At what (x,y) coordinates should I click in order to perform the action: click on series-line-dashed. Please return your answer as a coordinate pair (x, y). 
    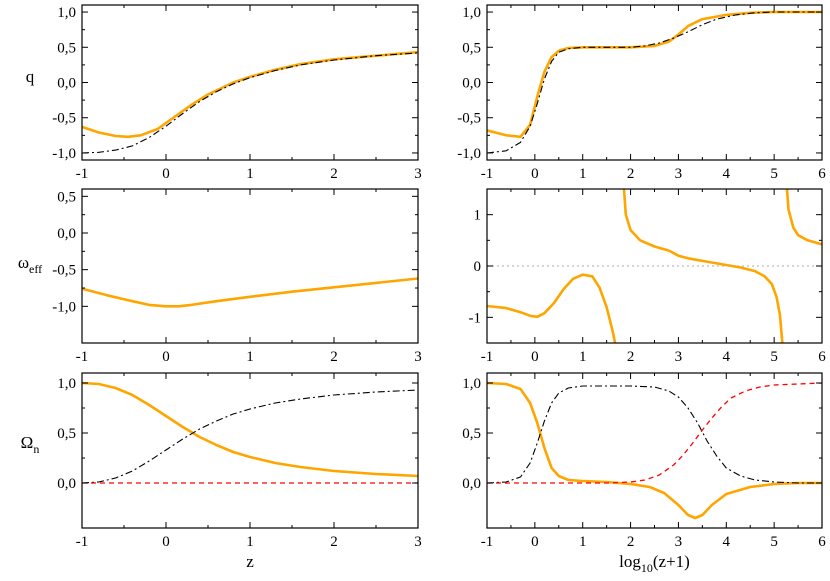
    Looking at the image, I should click on (654, 433).